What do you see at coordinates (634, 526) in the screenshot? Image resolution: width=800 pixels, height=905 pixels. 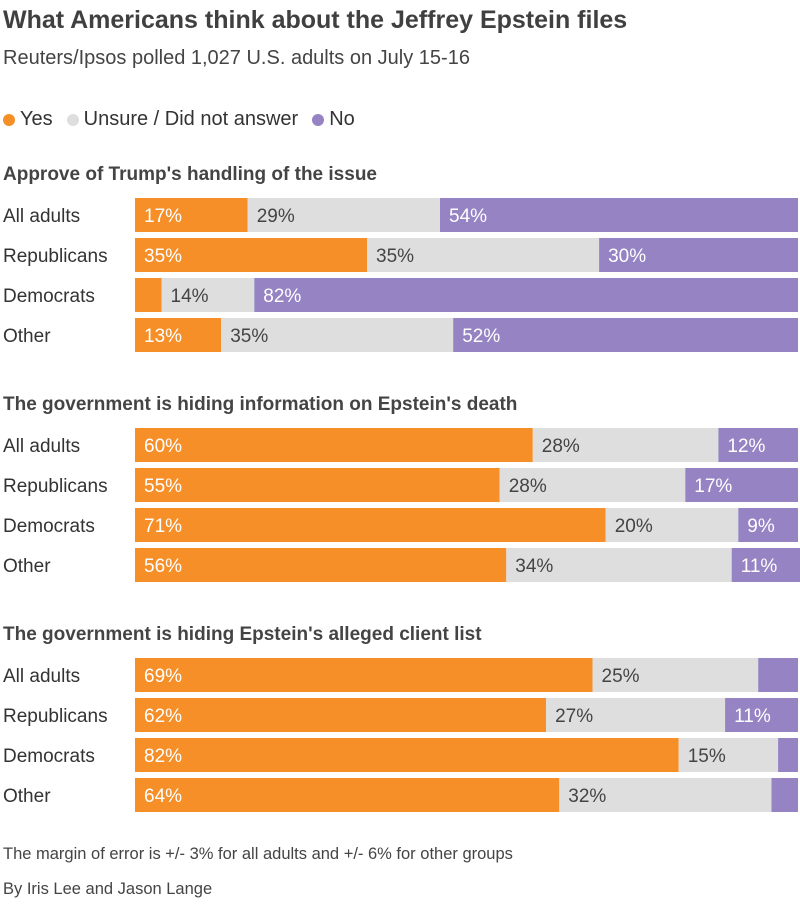 I see `data-label: 20%` at bounding box center [634, 526].